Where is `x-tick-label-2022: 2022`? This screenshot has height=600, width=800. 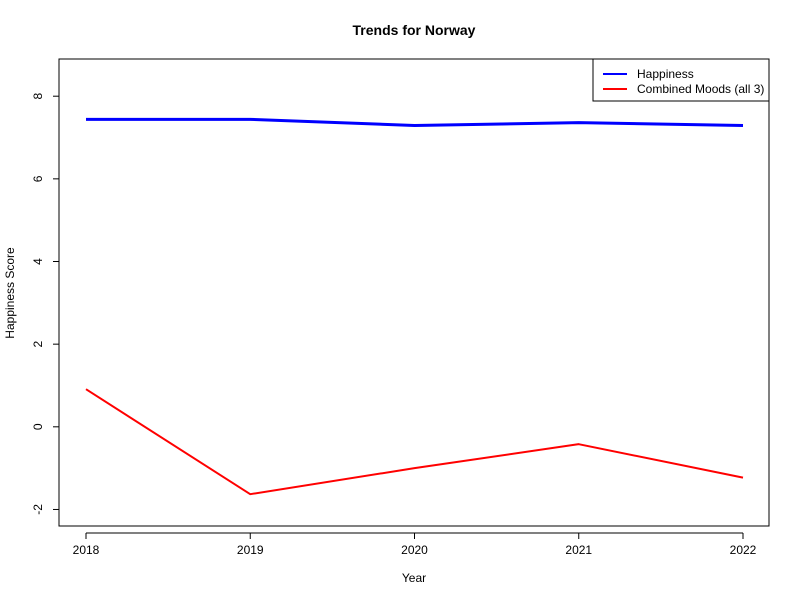
x-tick-label-2022: 2022 is located at coordinates (743, 550).